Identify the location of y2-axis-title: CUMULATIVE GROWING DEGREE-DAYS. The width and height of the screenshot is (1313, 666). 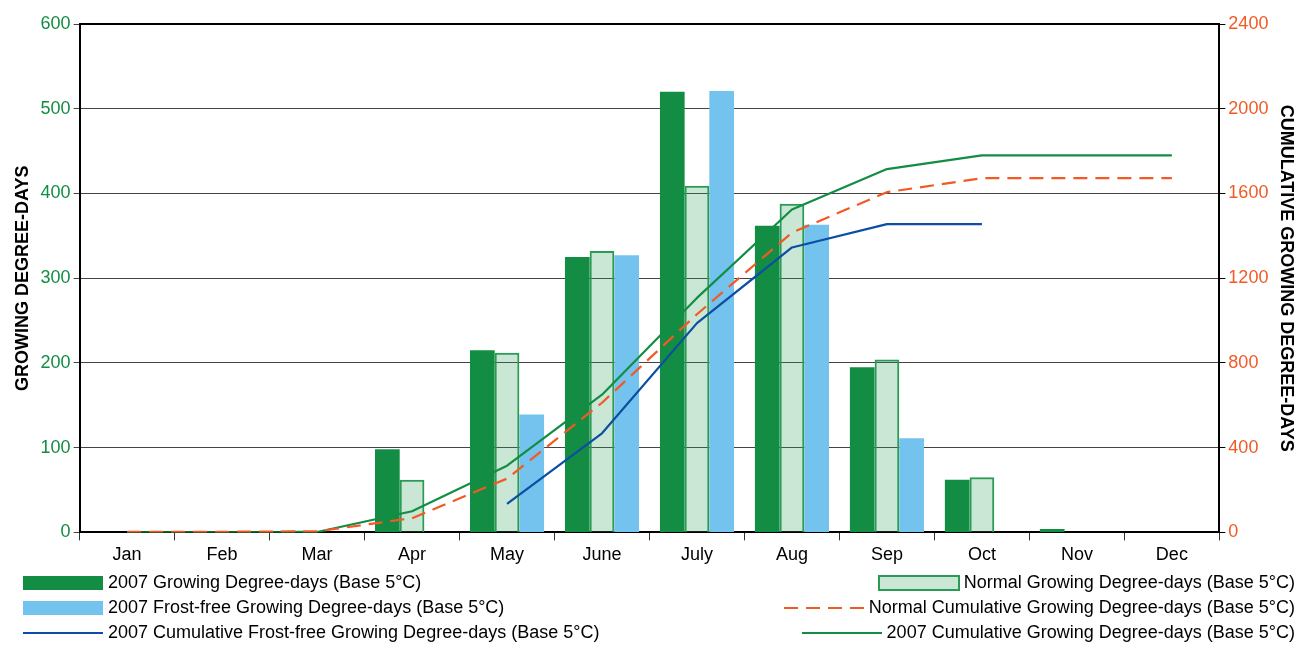
(1287, 278).